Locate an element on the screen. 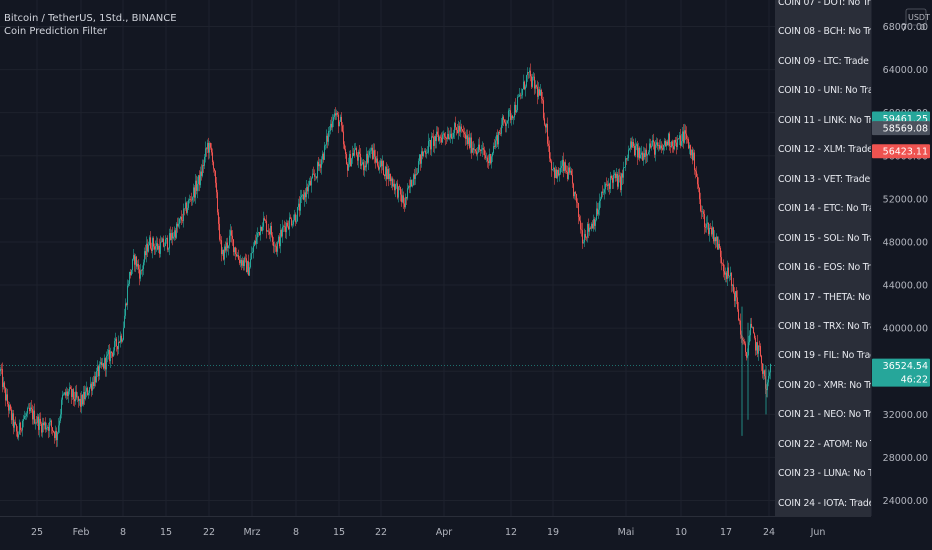 This screenshot has height=550, width=932. price-badge: 58569.08 is located at coordinates (901, 128).